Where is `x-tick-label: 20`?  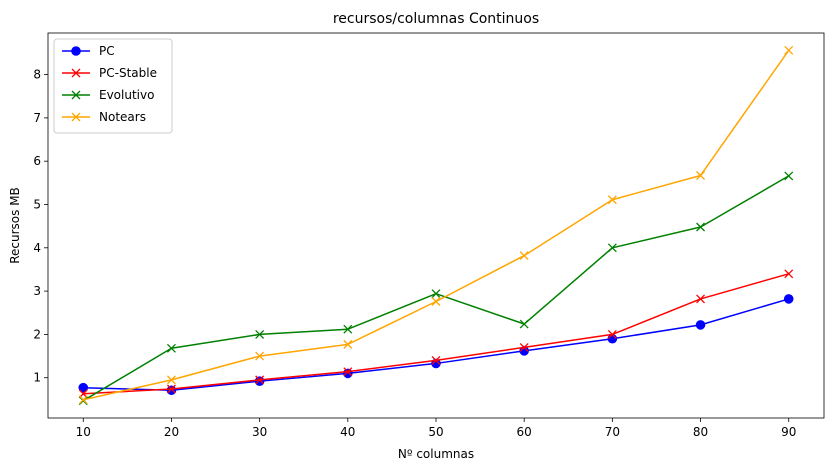
x-tick-label: 20 is located at coordinates (171, 432).